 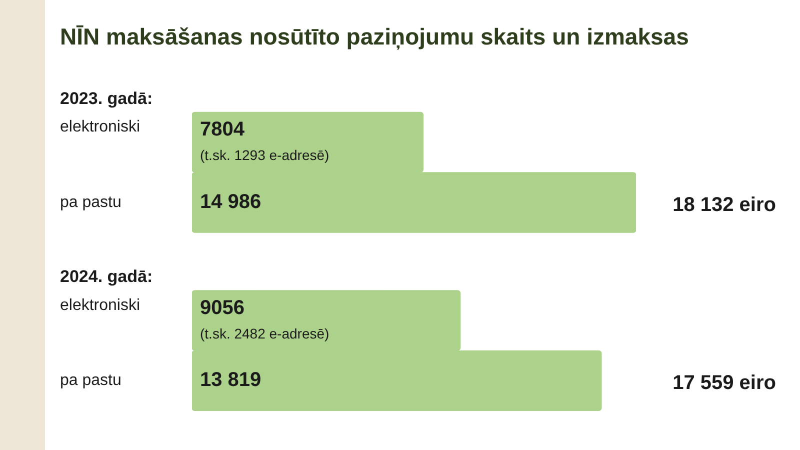 What do you see at coordinates (231, 202) in the screenshot?
I see `data-label: 14 986` at bounding box center [231, 202].